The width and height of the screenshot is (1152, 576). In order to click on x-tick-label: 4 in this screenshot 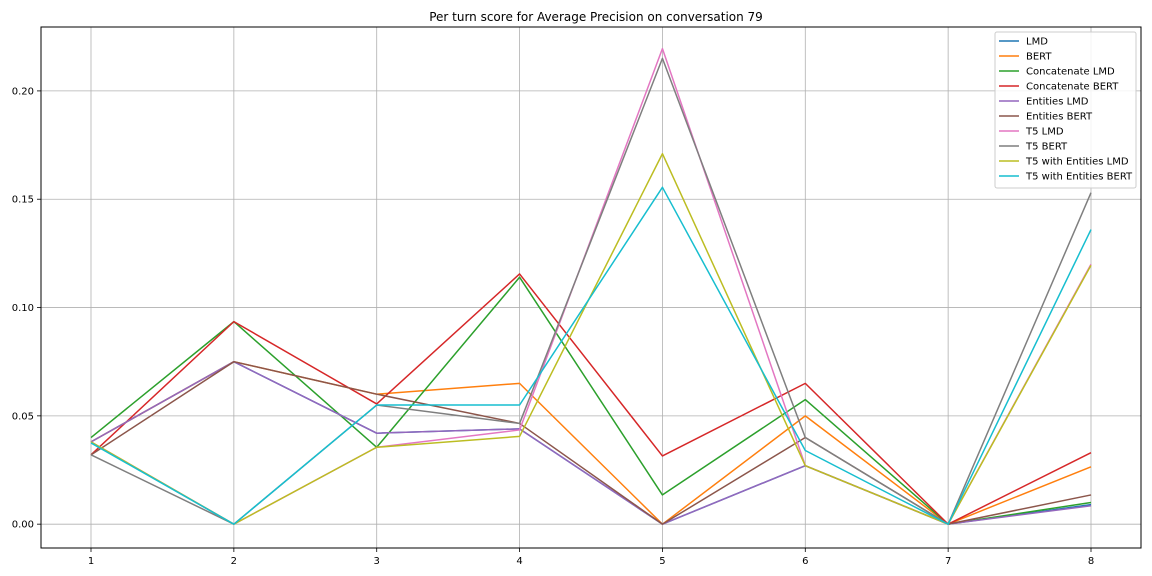, I will do `click(519, 561)`.